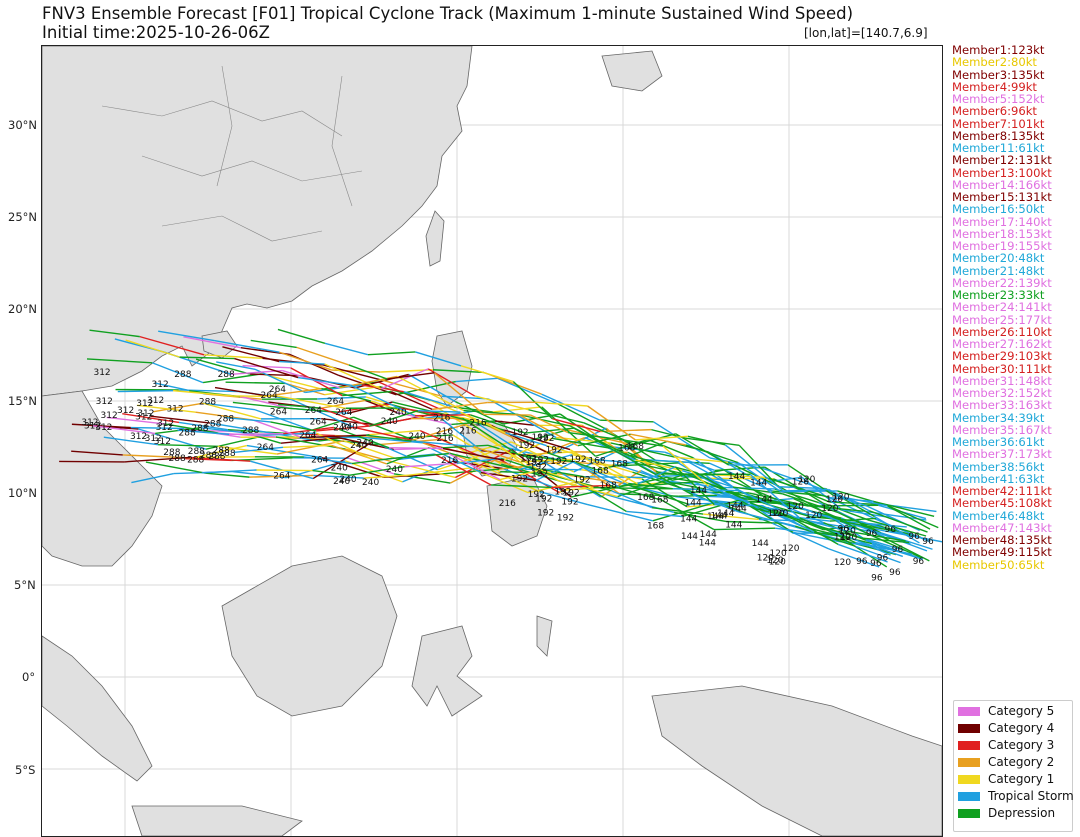 The height and width of the screenshot is (837, 1080). I want to click on member-legend-entry: Member34:39kt, so click(1016, 418).